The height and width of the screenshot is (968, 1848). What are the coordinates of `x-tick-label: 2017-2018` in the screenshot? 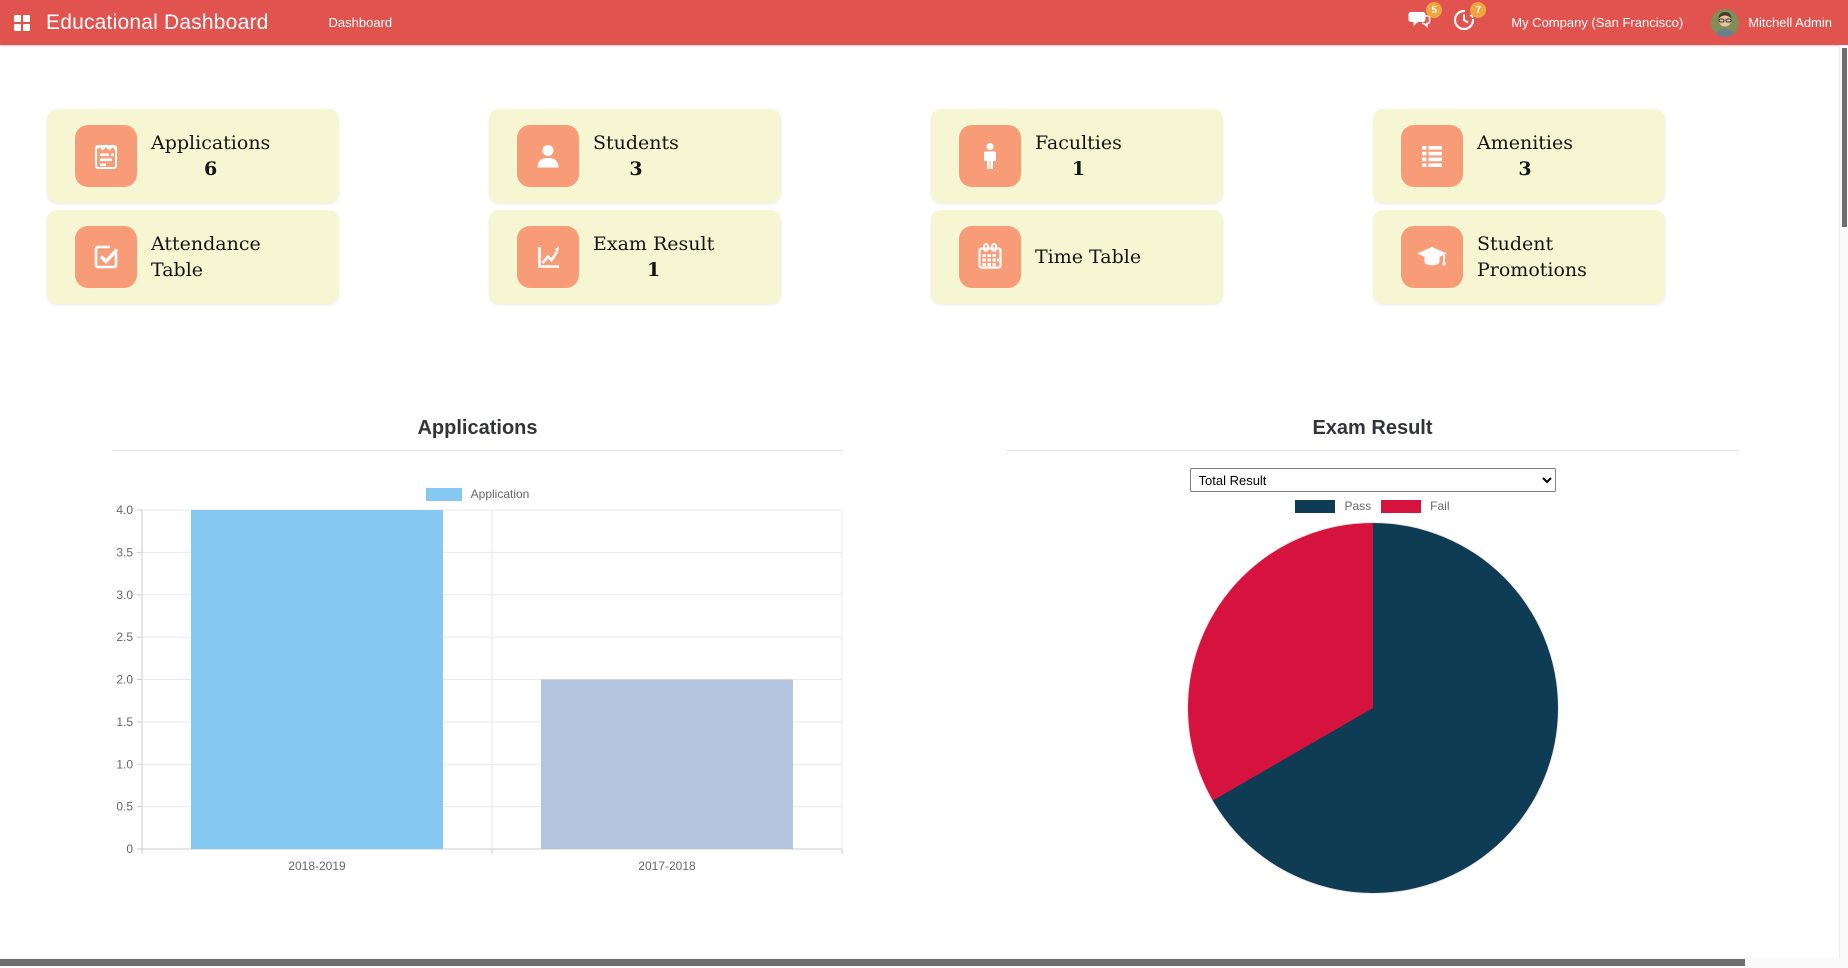 It's located at (667, 866).